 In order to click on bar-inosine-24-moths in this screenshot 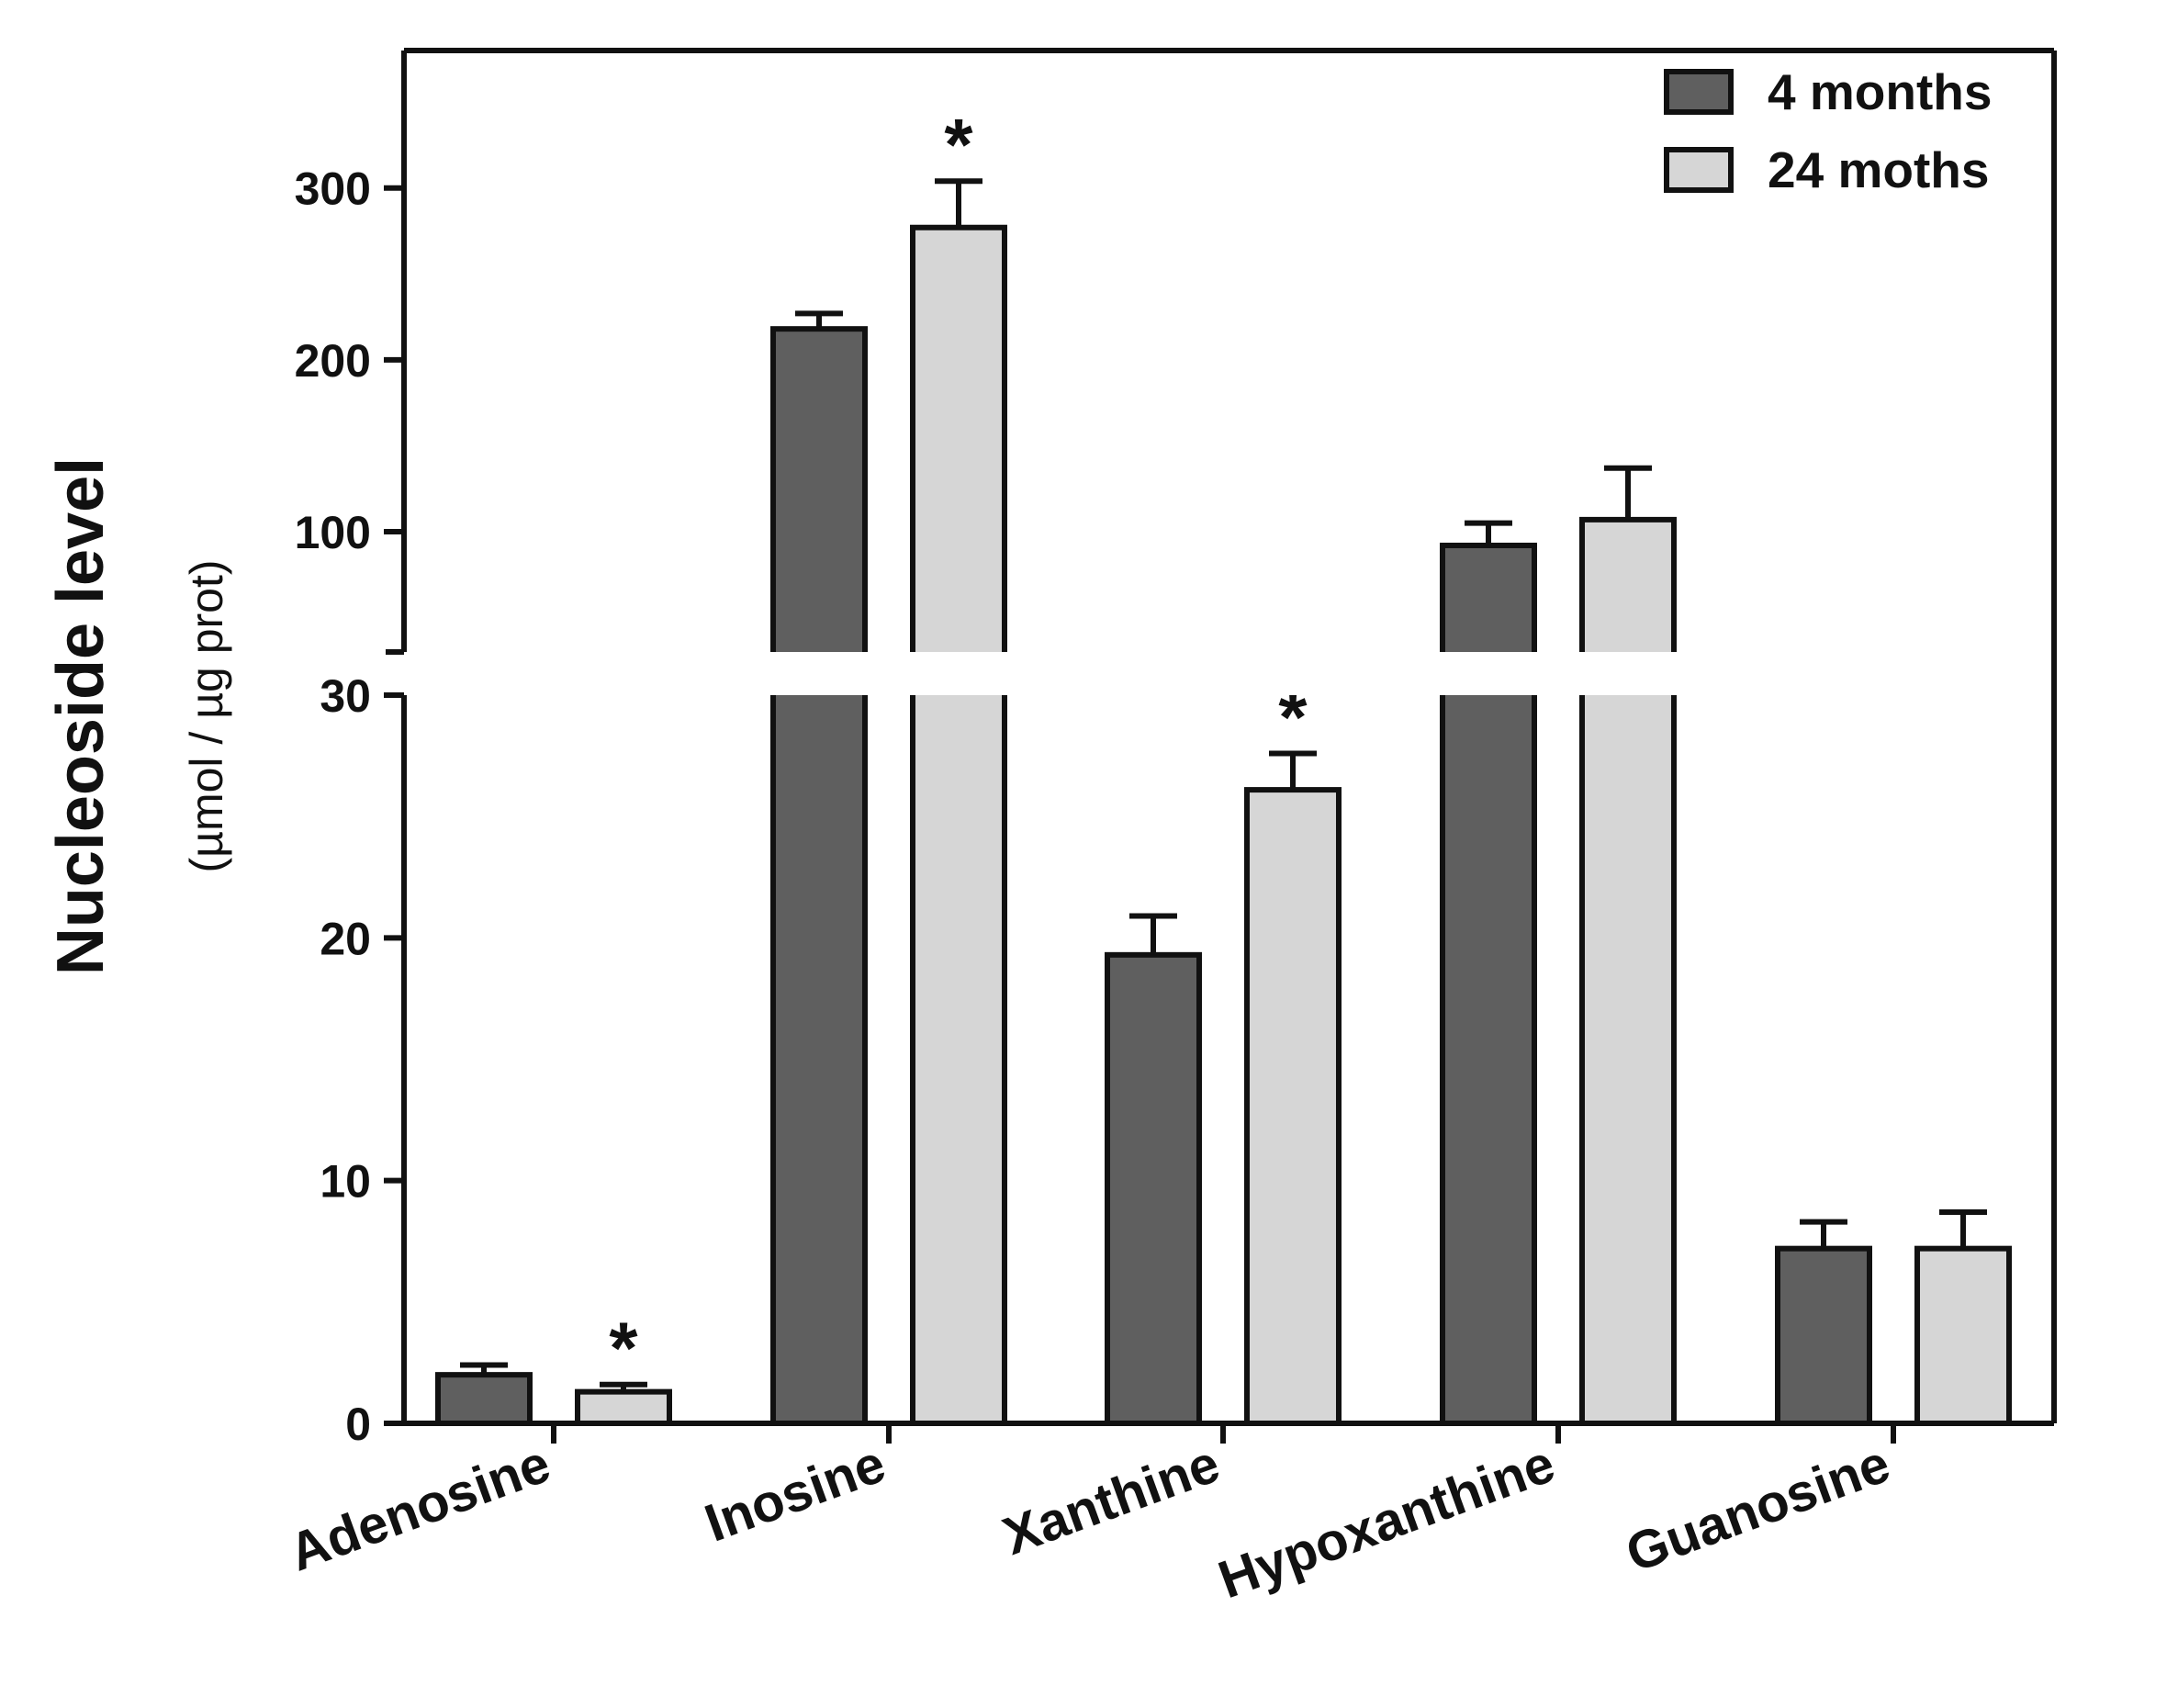, I will do `click(959, 825)`.